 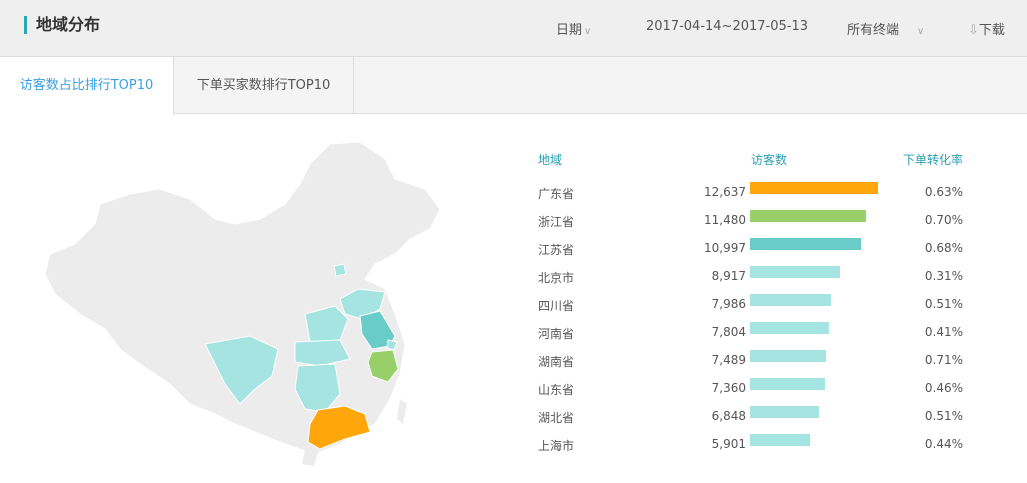 I want to click on table-row: 山东省 7,360 0.46%, so click(x=513, y=388).